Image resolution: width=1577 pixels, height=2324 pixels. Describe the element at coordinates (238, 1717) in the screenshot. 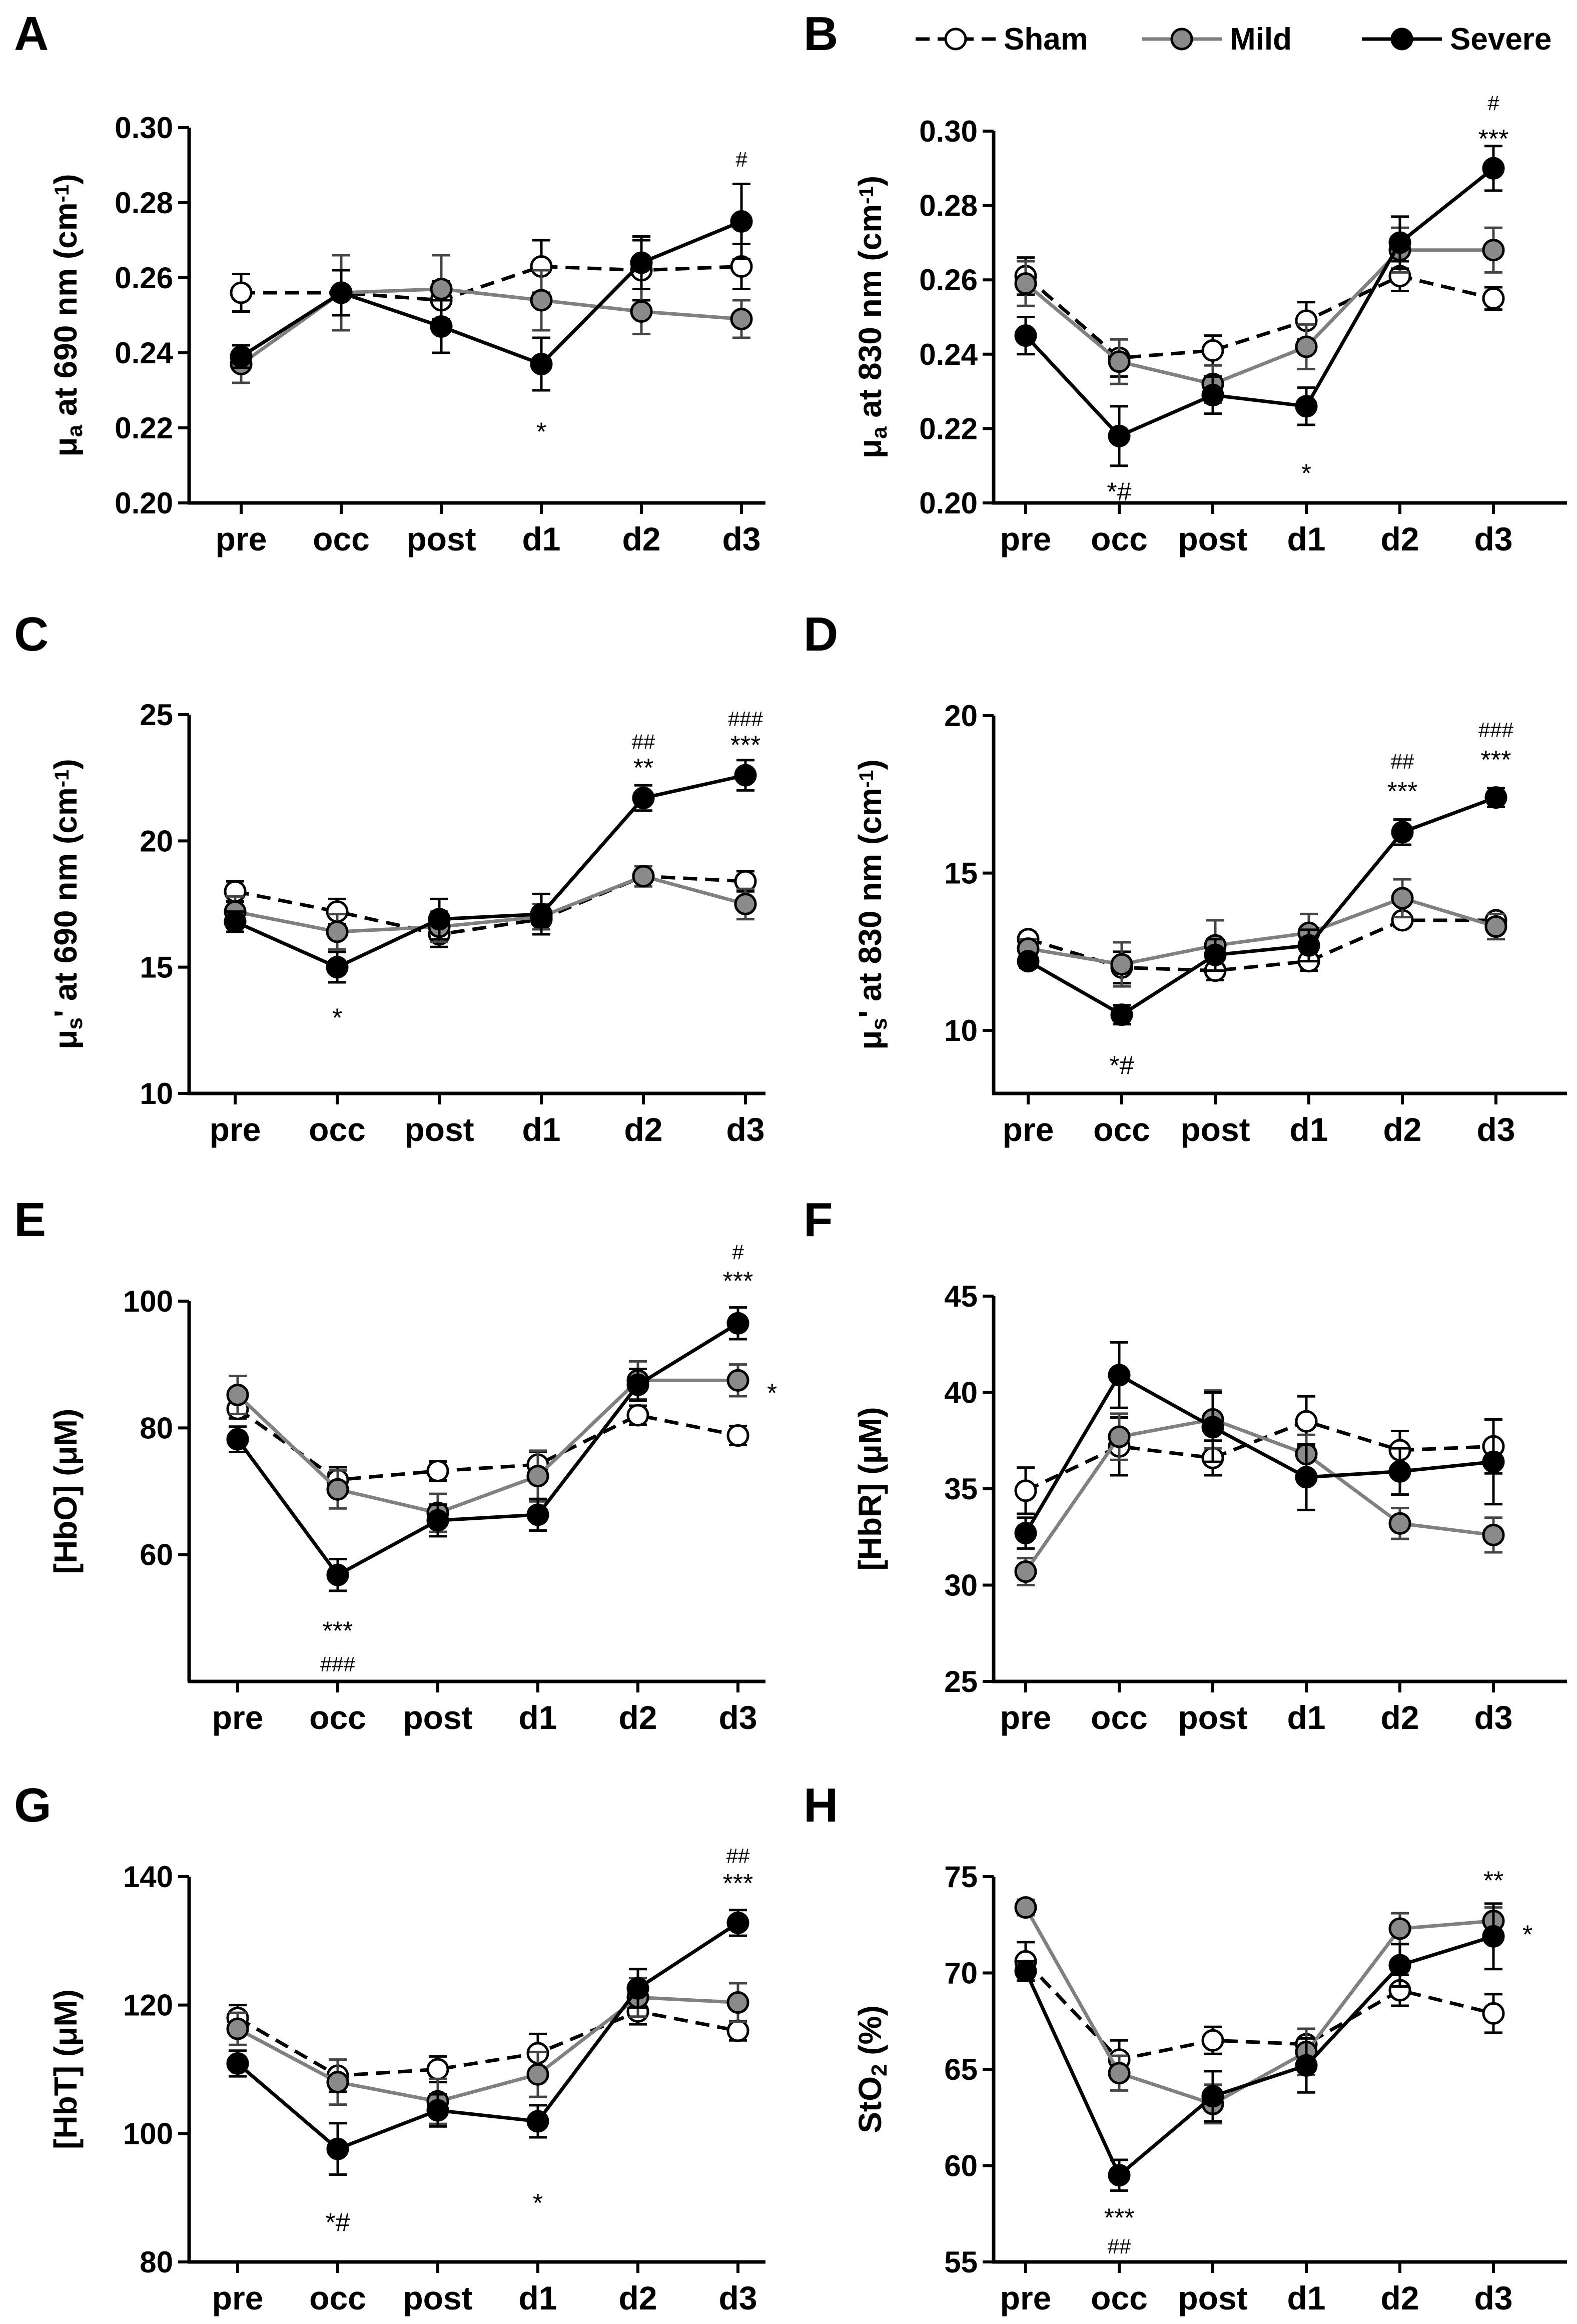

I see `x-tick-label-e: pre` at that location.